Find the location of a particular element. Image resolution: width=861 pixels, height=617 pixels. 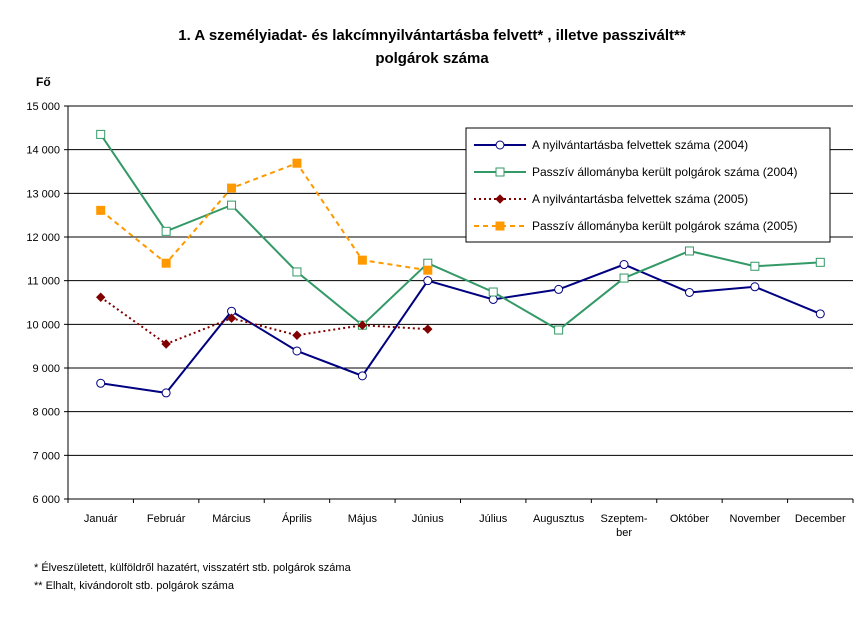

y-tick-label: 6 000 is located at coordinates (46, 500).